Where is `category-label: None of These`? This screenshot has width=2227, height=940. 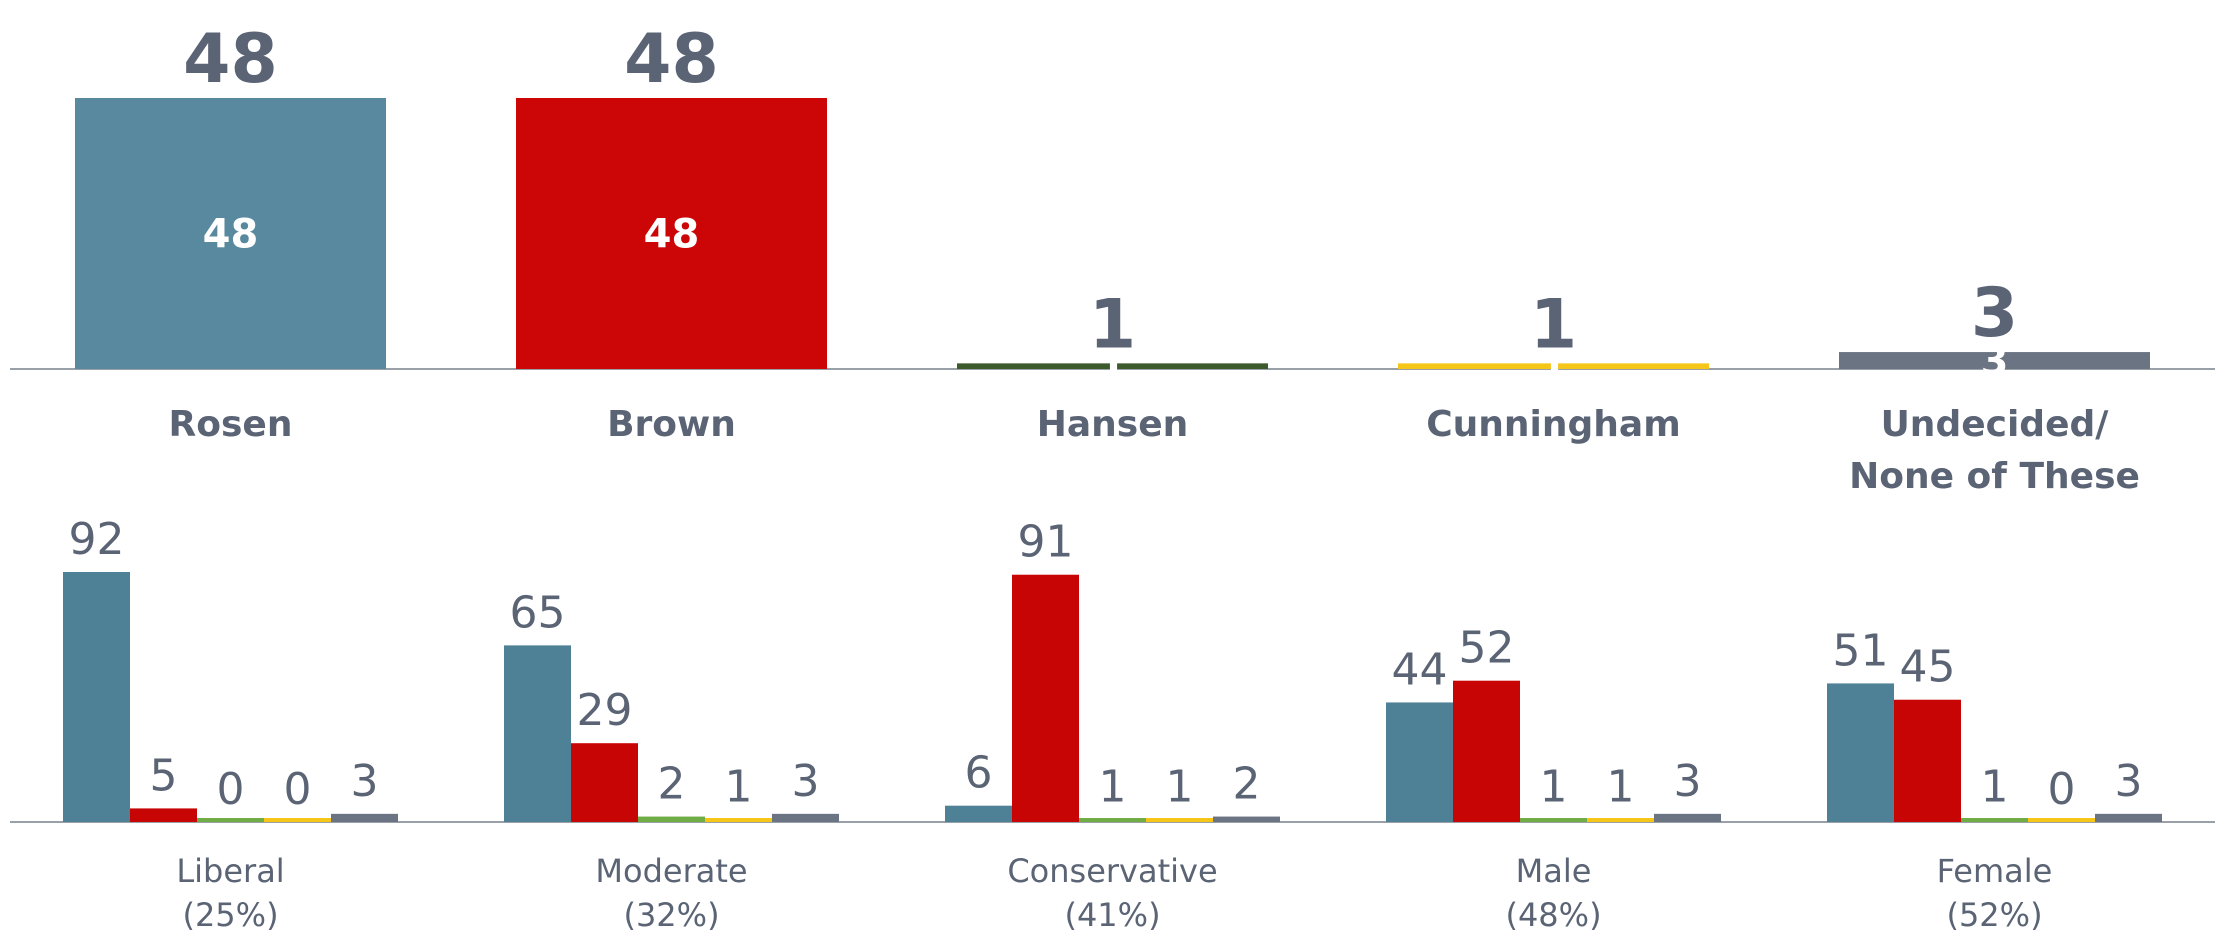 category-label: None of These is located at coordinates (1994, 476).